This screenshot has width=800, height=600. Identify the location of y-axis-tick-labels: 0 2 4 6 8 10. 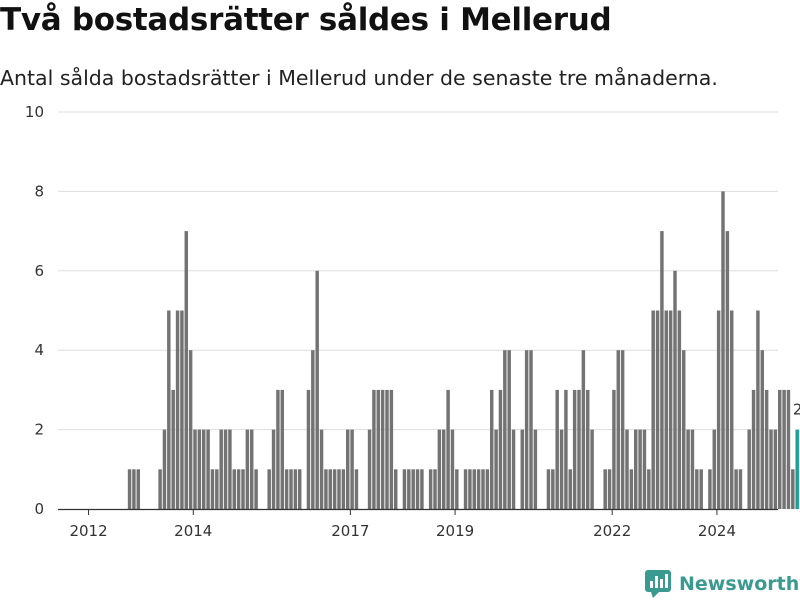
(34, 310).